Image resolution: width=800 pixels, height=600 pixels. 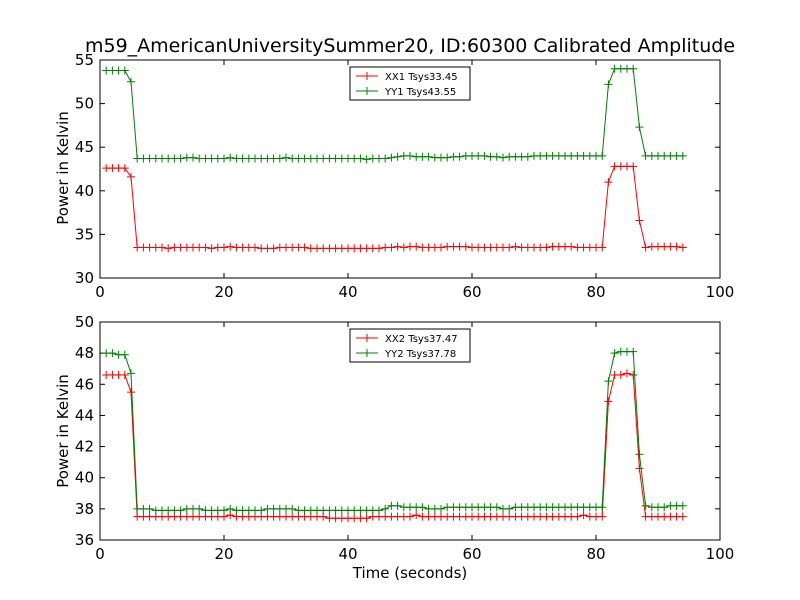 What do you see at coordinates (63, 168) in the screenshot?
I see `top-y-axis-label: Power in Kelvin` at bounding box center [63, 168].